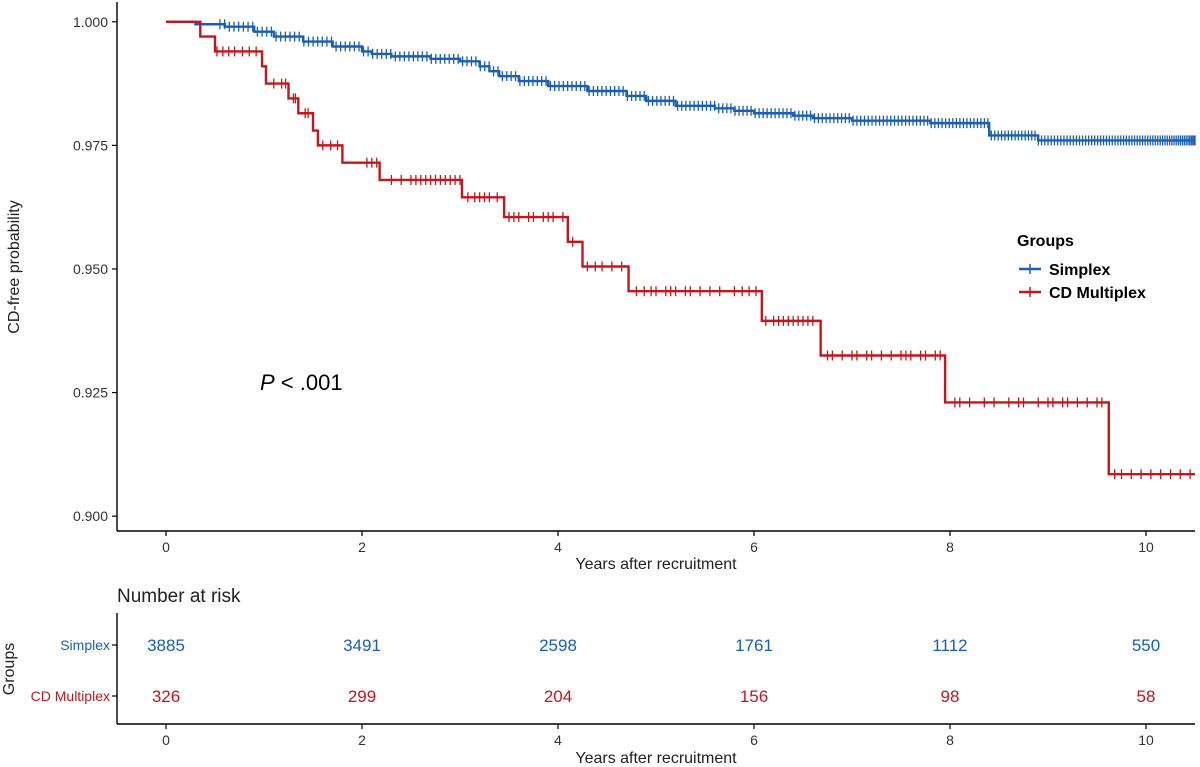  What do you see at coordinates (166, 740) in the screenshot?
I see `risk-x-tick-label: 0` at bounding box center [166, 740].